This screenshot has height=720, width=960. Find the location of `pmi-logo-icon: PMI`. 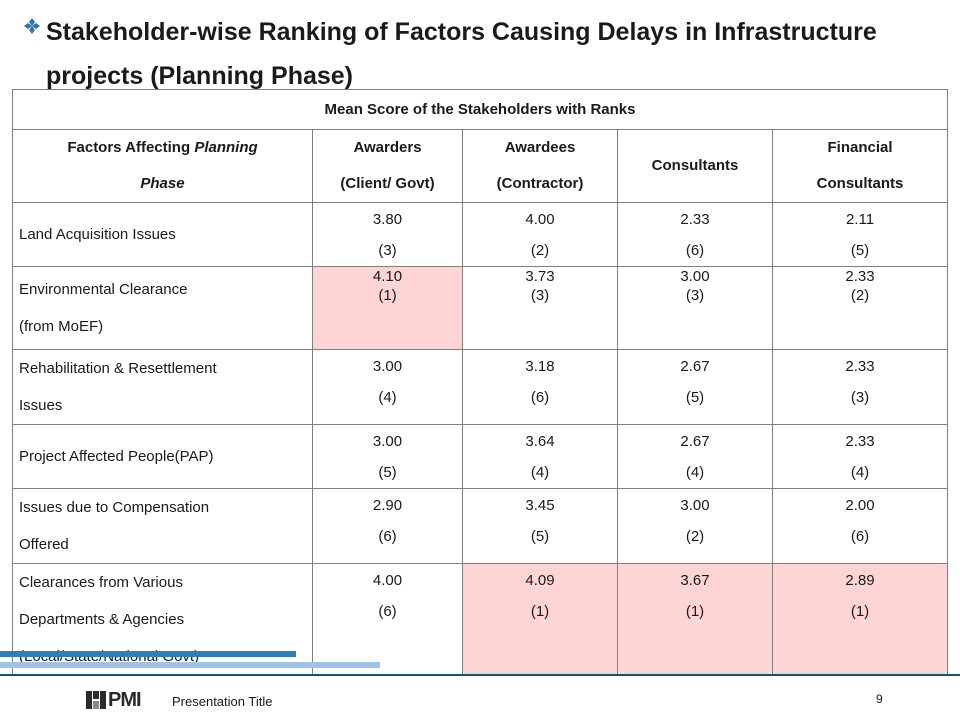

pmi-logo-icon: PMI is located at coordinates (114, 699).